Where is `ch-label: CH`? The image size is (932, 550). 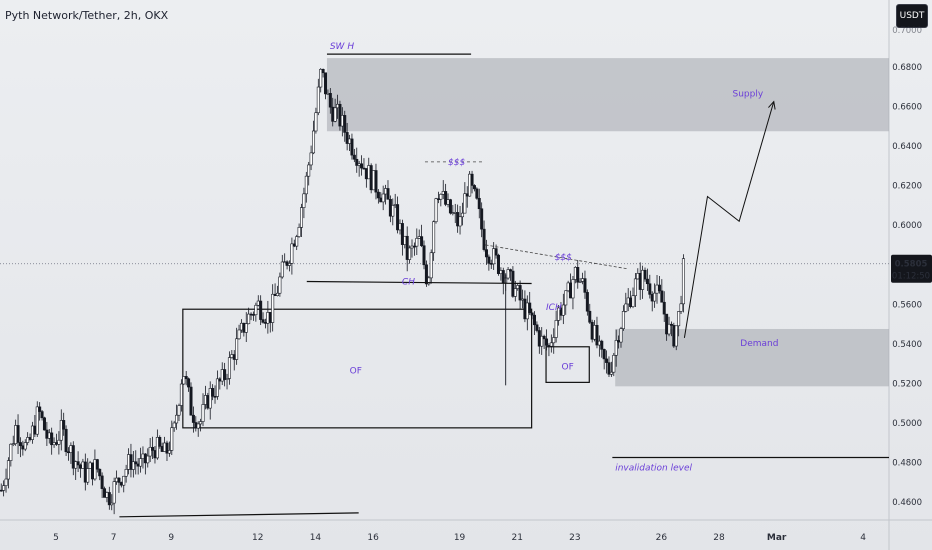 ch-label: CH is located at coordinates (408, 283).